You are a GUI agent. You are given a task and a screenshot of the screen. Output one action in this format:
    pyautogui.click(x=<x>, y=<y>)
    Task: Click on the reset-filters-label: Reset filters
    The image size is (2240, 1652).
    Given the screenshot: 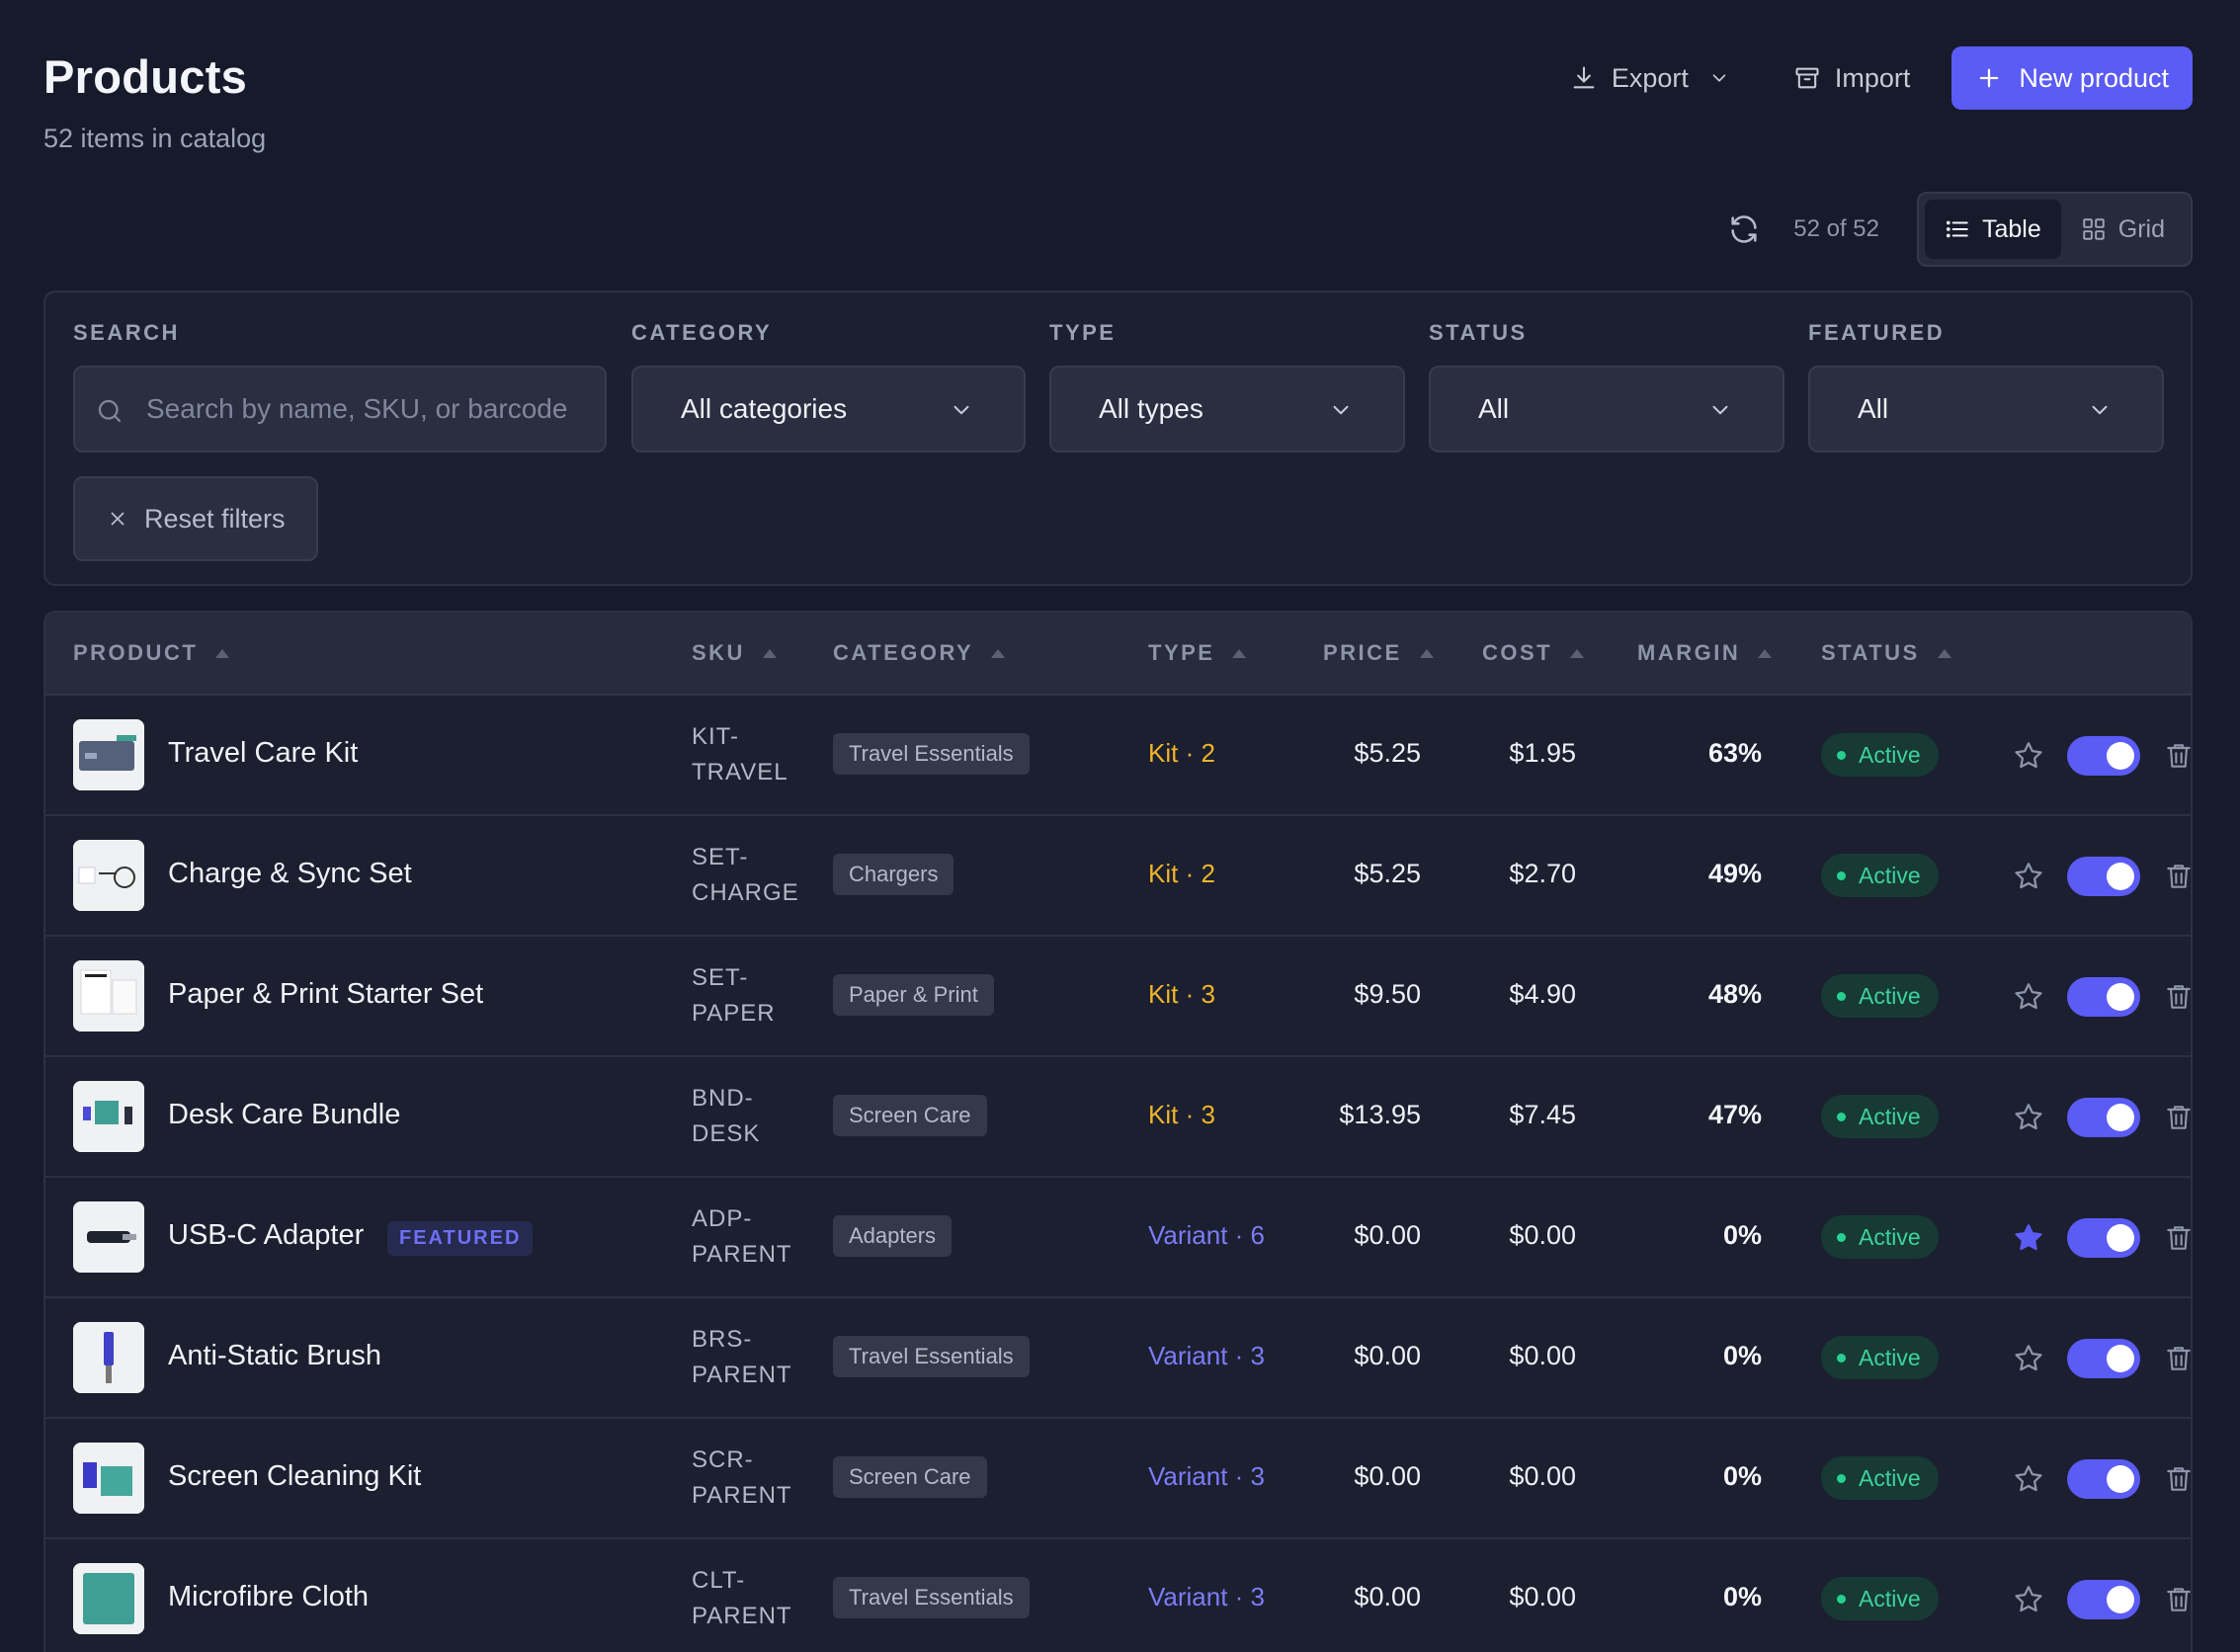 What is the action you would take?
    pyautogui.click(x=215, y=518)
    